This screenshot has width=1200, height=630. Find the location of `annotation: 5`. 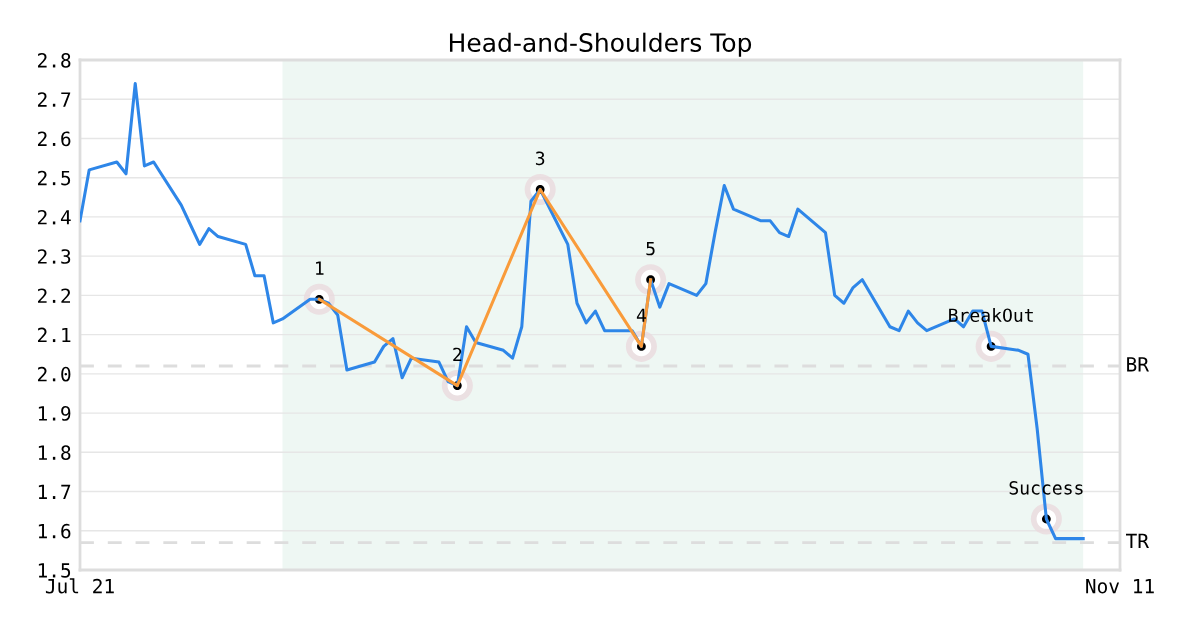

annotation: 5 is located at coordinates (650, 248).